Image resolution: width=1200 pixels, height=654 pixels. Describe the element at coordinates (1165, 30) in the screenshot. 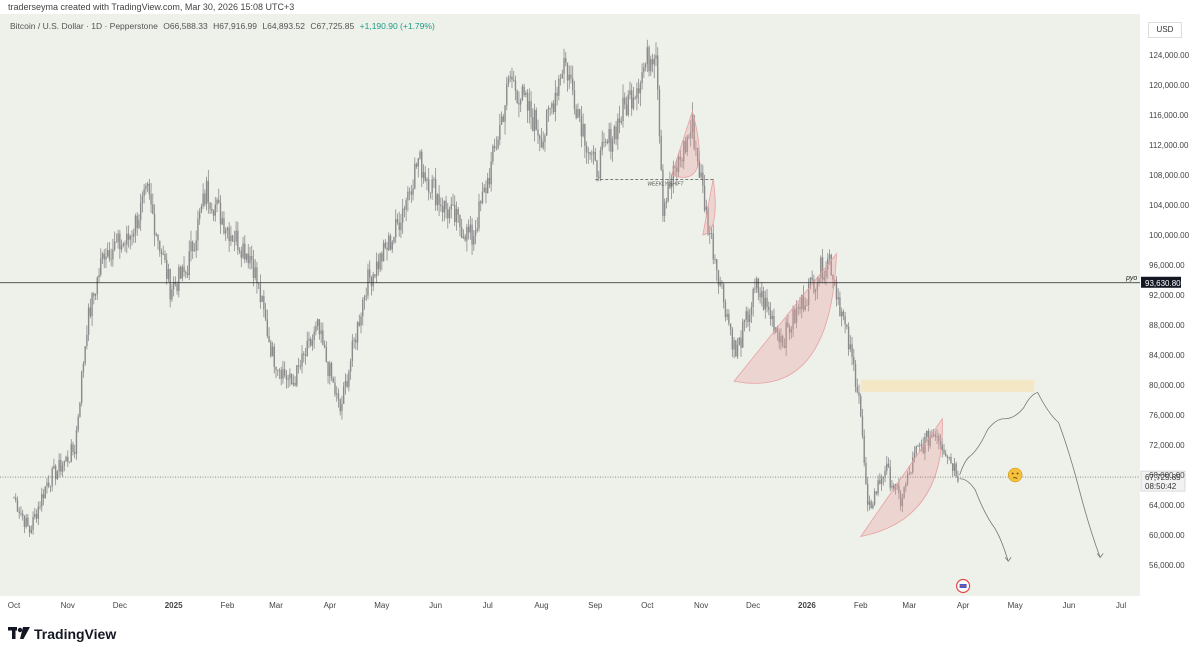

I see `currency-label: USD` at that location.